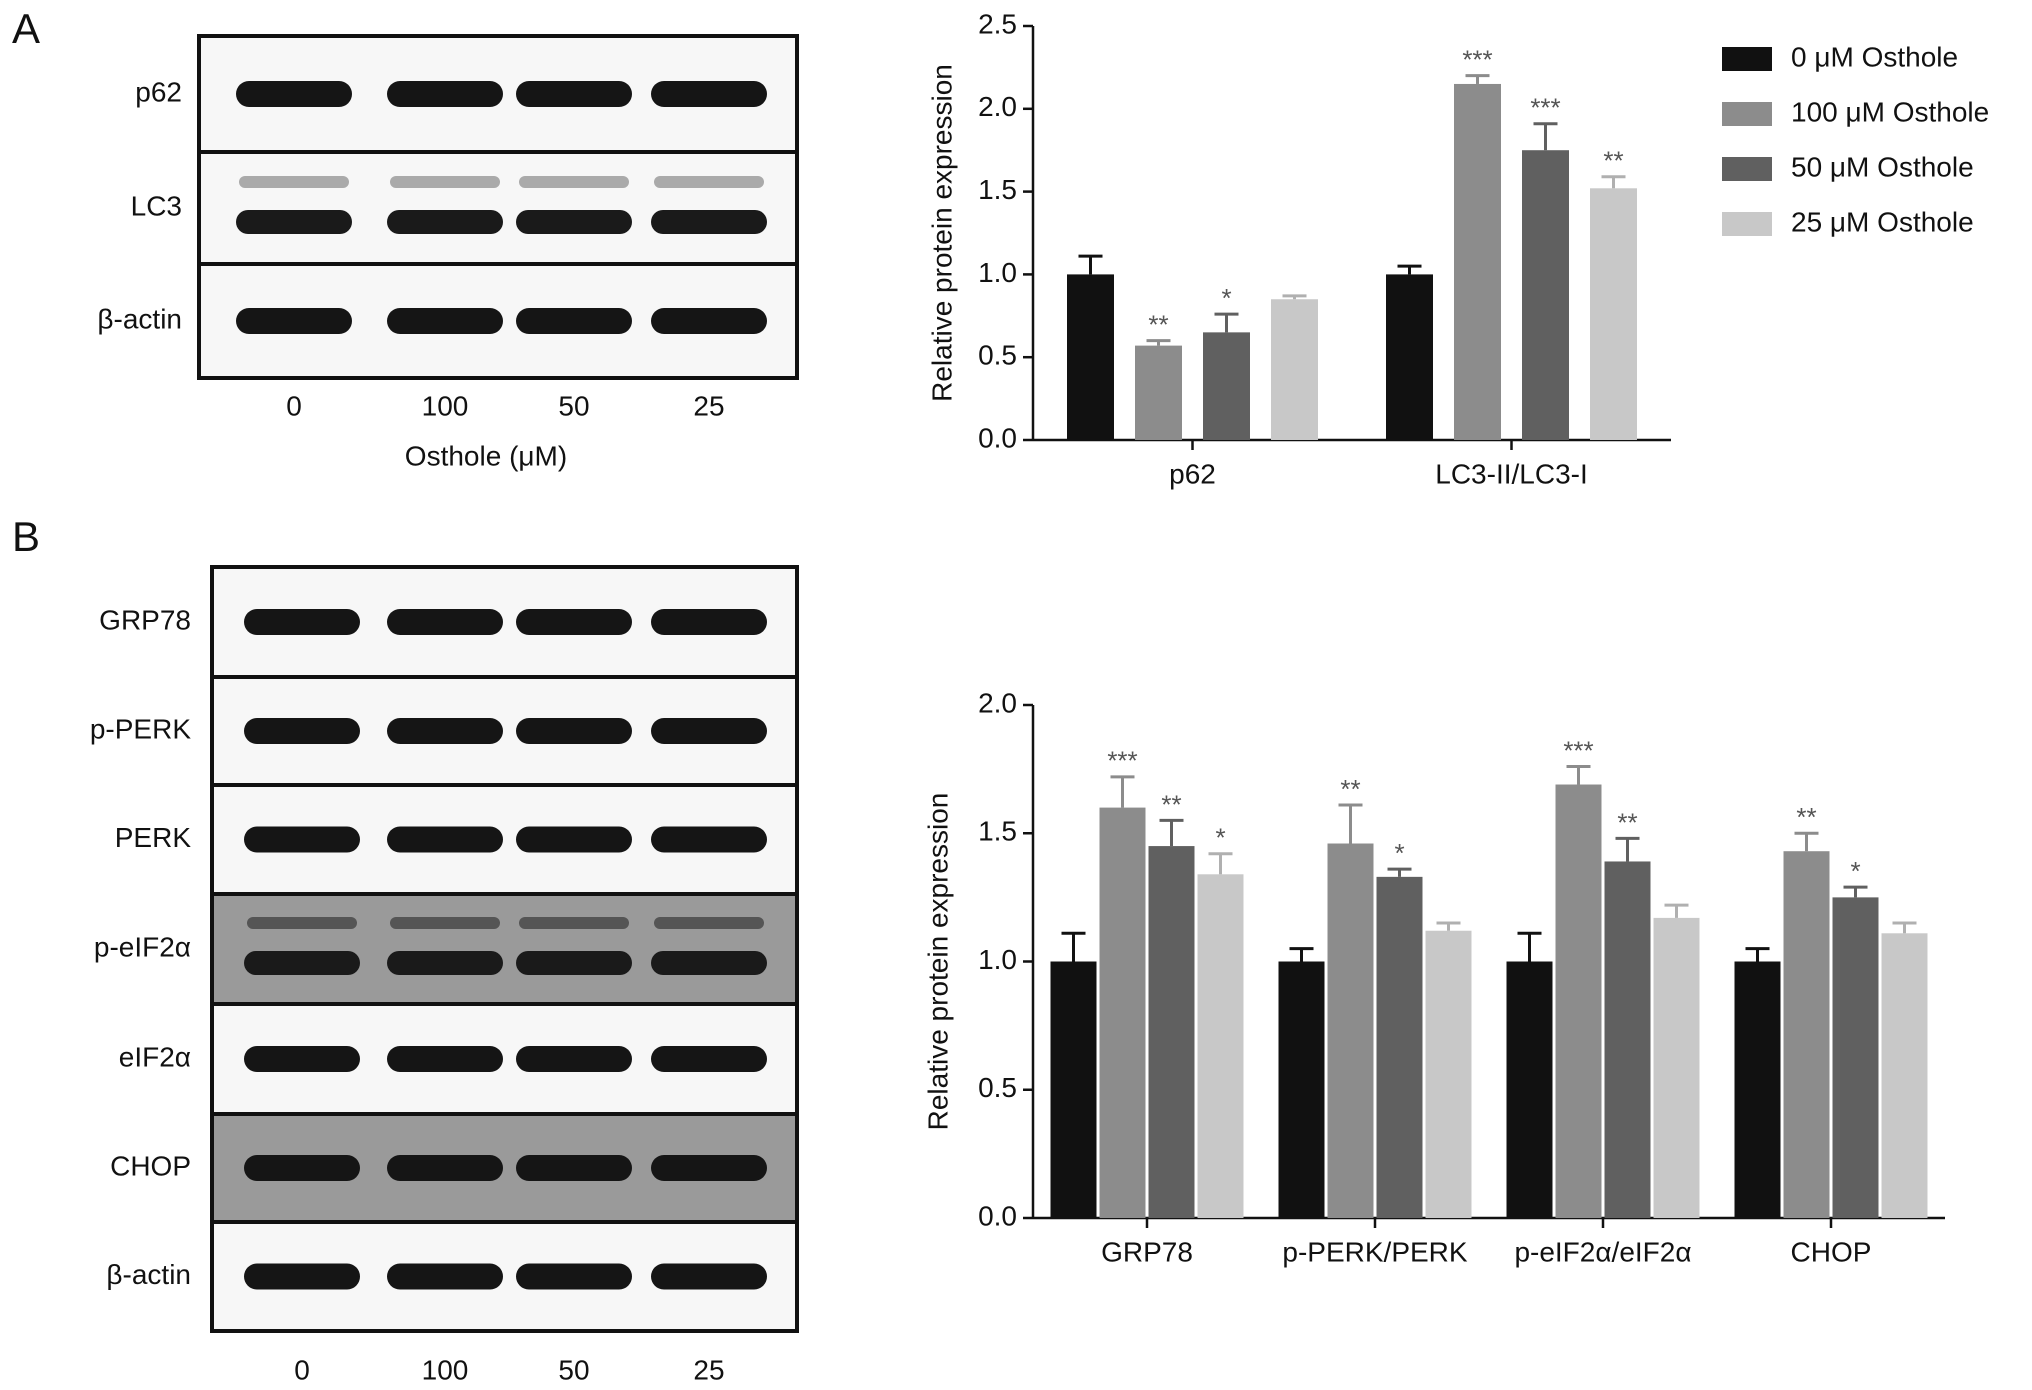 Image resolution: width=2032 pixels, height=1390 pixels. I want to click on legend-label: 25 μM Osthole, so click(1882, 221).